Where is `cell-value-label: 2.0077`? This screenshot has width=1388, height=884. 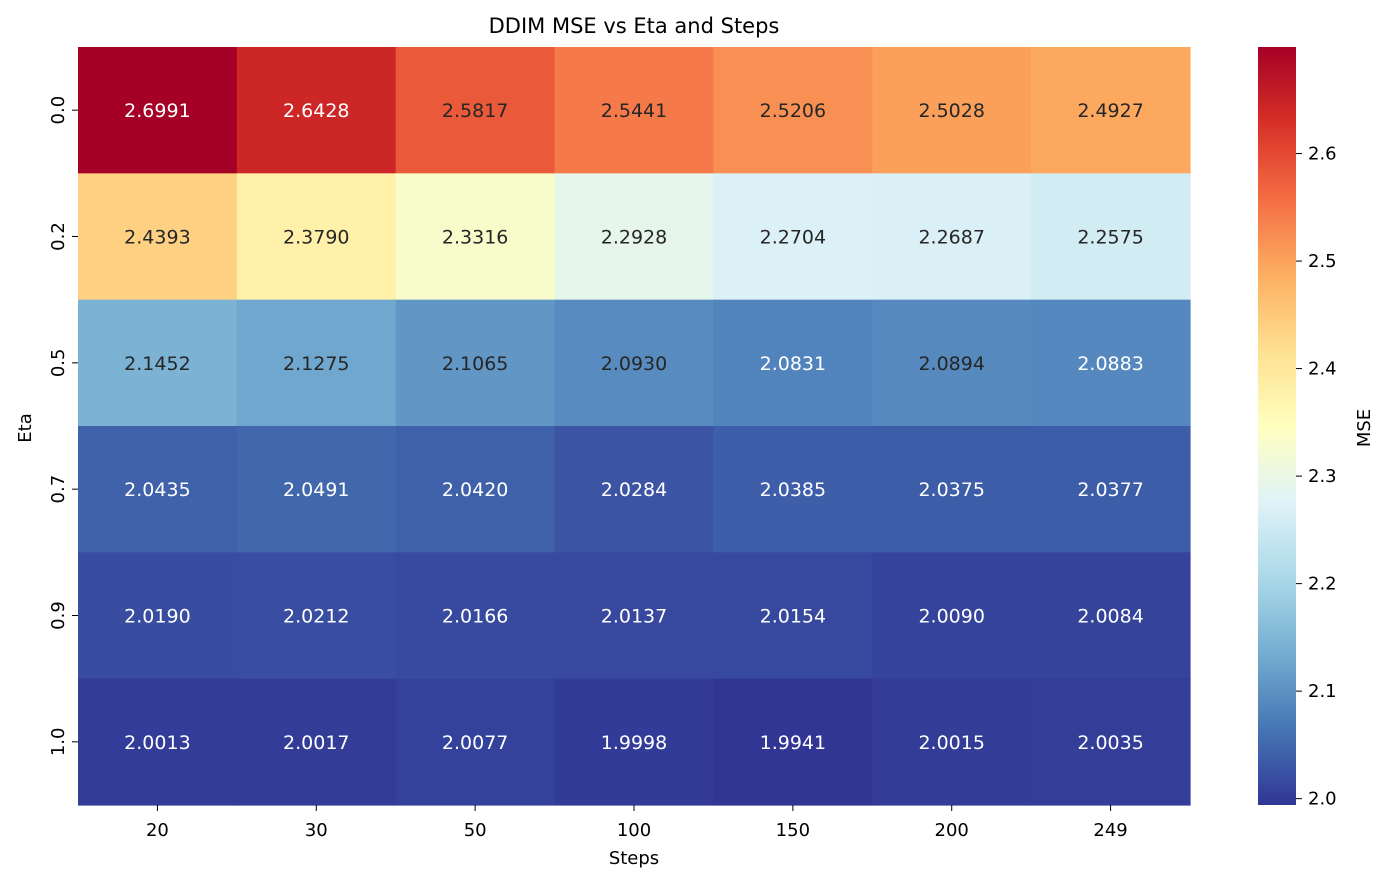 cell-value-label: 2.0077 is located at coordinates (475, 743).